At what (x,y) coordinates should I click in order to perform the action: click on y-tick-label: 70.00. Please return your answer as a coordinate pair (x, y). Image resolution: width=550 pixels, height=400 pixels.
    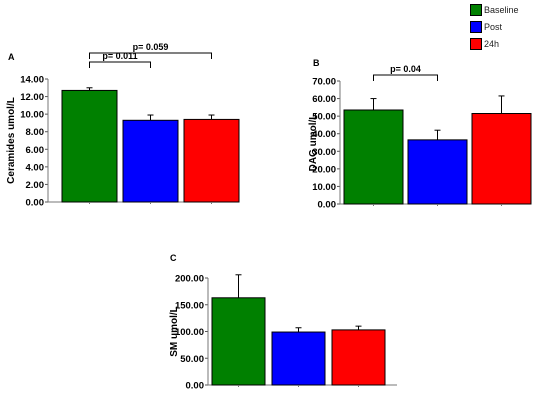
    Looking at the image, I should click on (324, 82).